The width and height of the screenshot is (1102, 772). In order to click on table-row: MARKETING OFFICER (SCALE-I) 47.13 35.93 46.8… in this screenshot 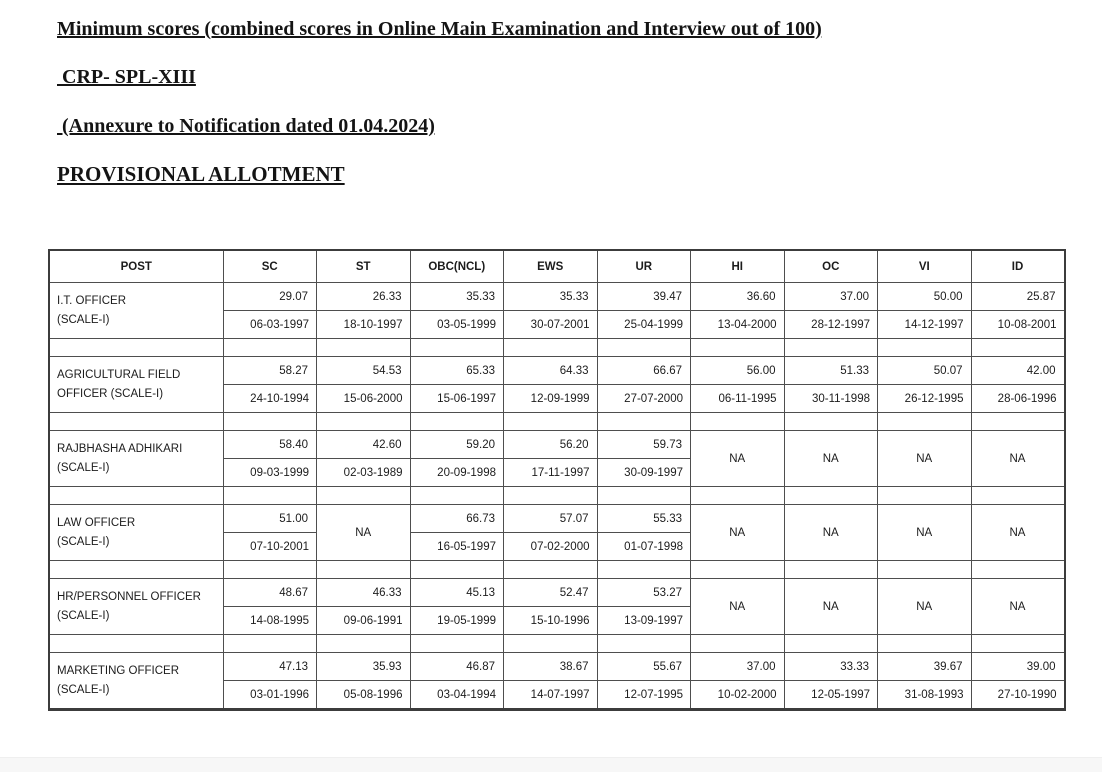, I will do `click(556, 681)`.